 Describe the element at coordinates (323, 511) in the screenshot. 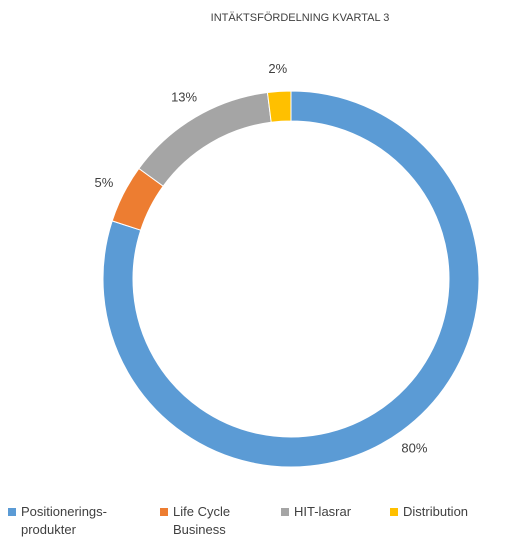

I see `legend-label: HIT-lasrar` at that location.